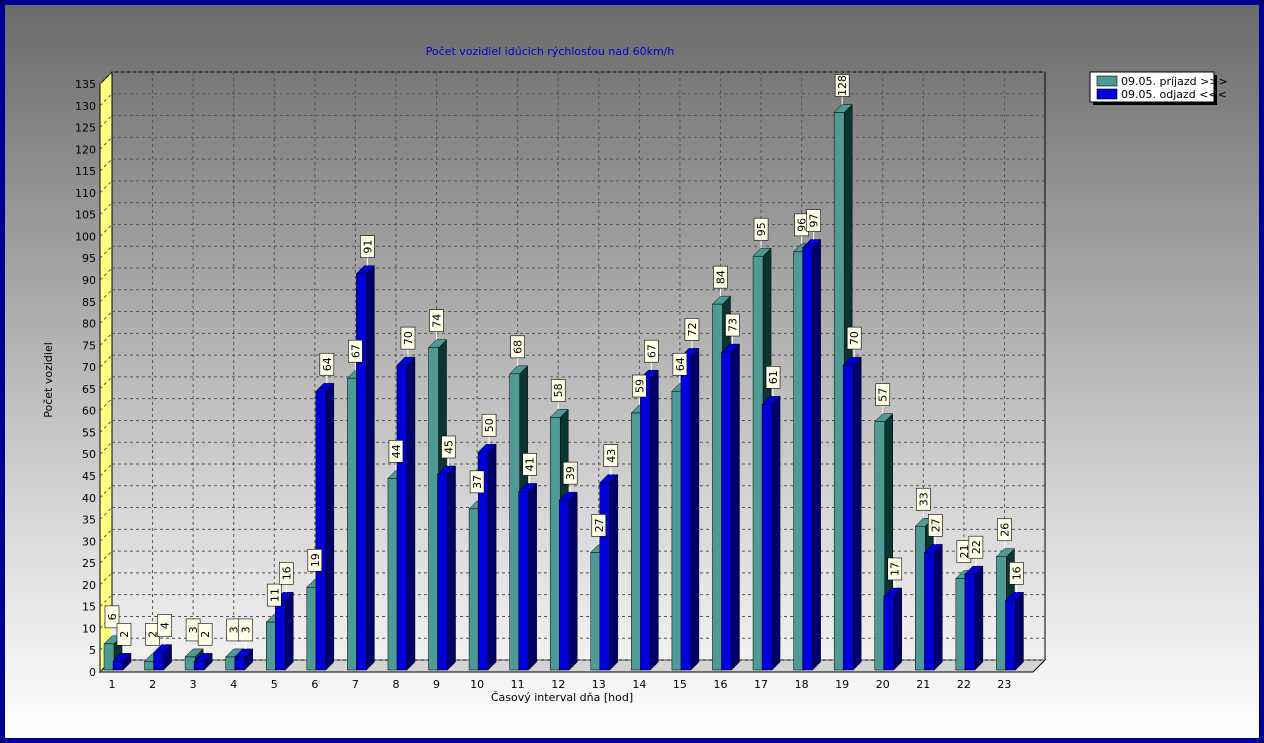 The height and width of the screenshot is (743, 1264). I want to click on y-tick-label: 100, so click(85, 236).